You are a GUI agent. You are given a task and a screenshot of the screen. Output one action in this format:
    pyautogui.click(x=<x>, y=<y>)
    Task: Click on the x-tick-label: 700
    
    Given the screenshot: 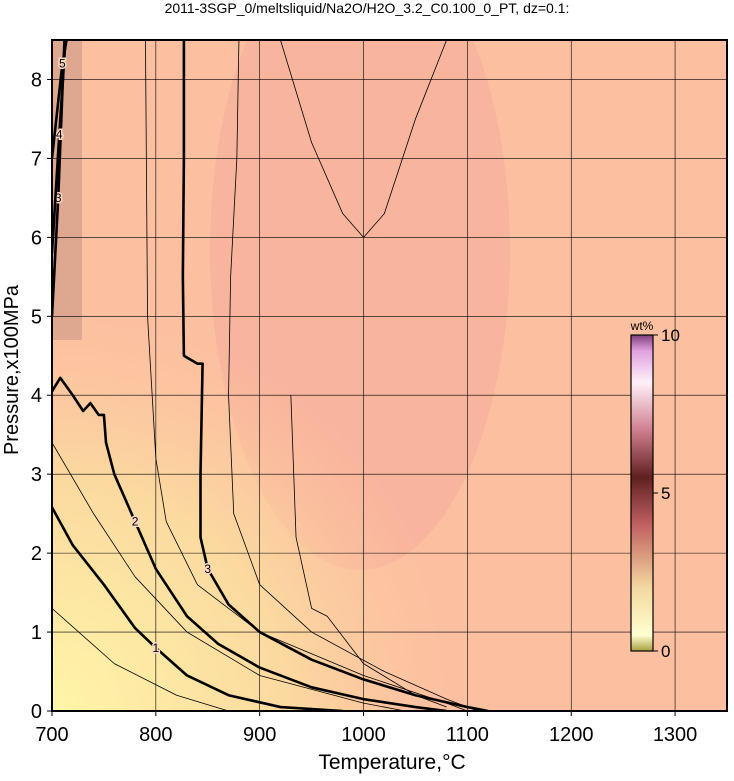 What is the action you would take?
    pyautogui.click(x=51, y=735)
    